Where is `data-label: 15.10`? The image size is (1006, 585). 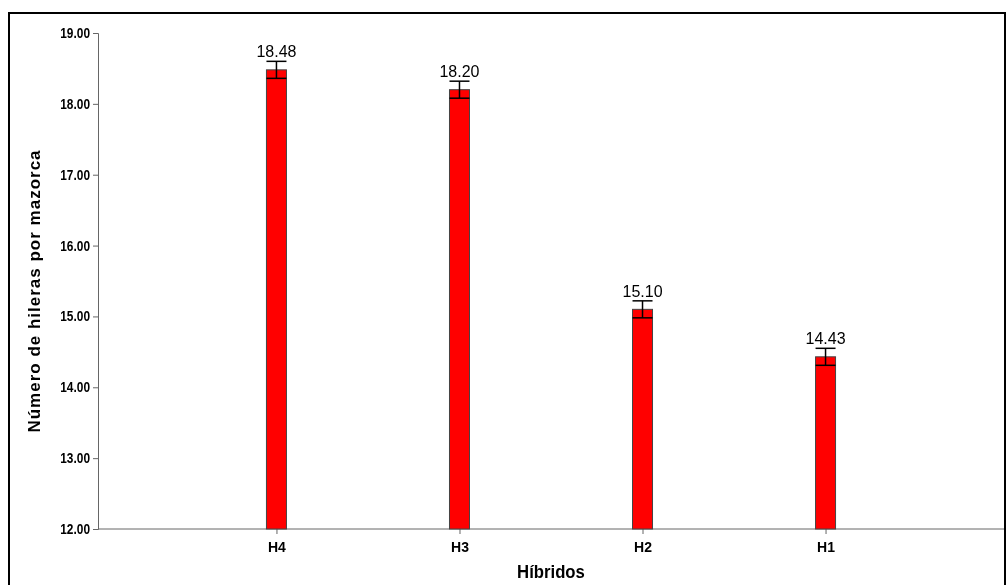
data-label: 15.10 is located at coordinates (642, 291).